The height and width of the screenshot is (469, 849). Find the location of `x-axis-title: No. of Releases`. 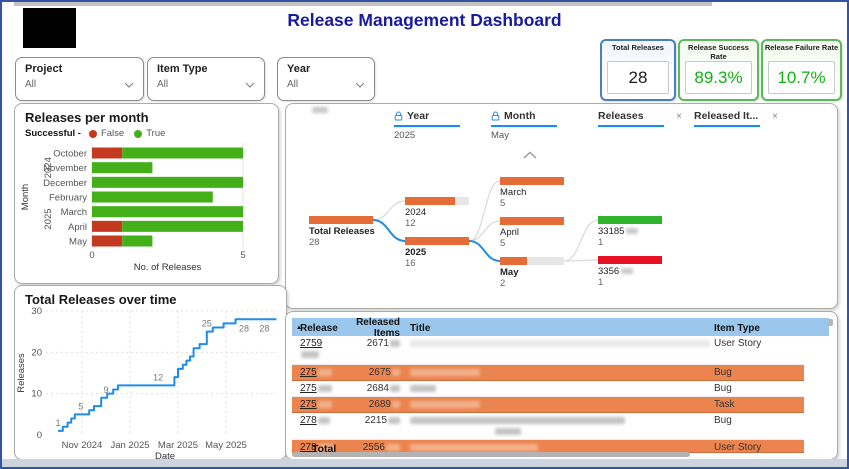

x-axis-title: No. of Releases is located at coordinates (168, 267).